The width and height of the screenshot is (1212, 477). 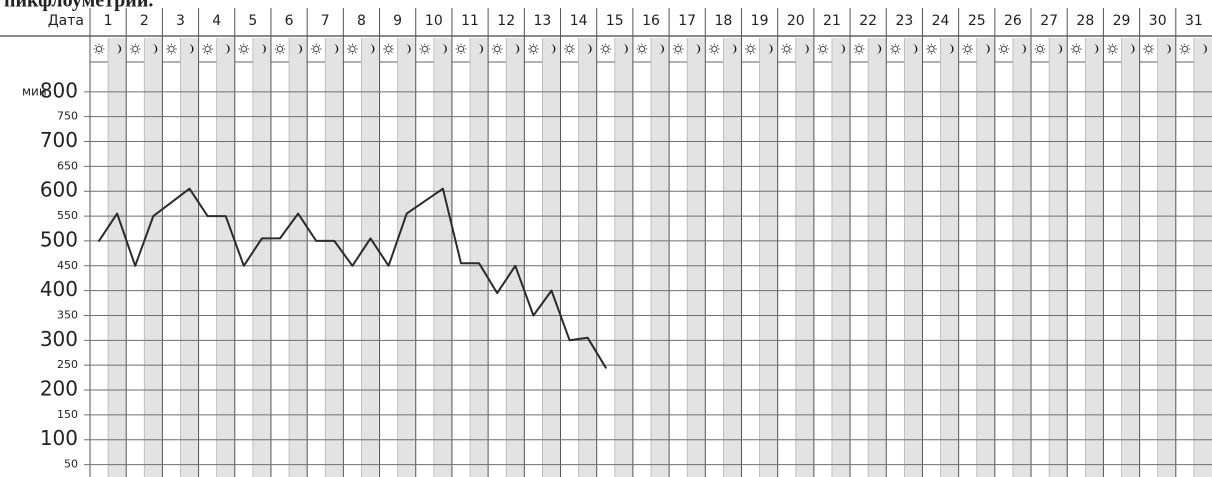 What do you see at coordinates (941, 21) in the screenshot?
I see `day-label: 24` at bounding box center [941, 21].